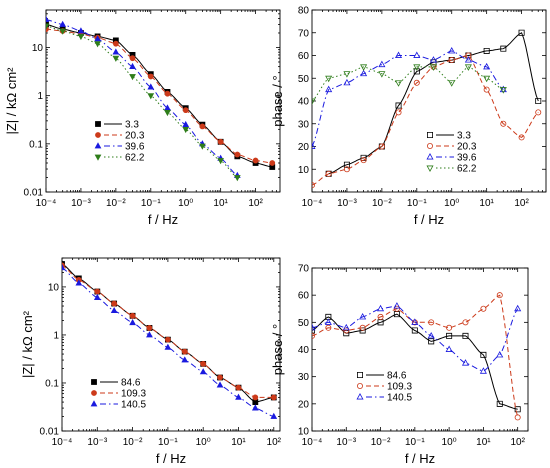 This screenshot has width=550, height=468. What do you see at coordinates (11, 101) in the screenshot?
I see `y-axis-label: |Z| / kΩ cm²` at bounding box center [11, 101].